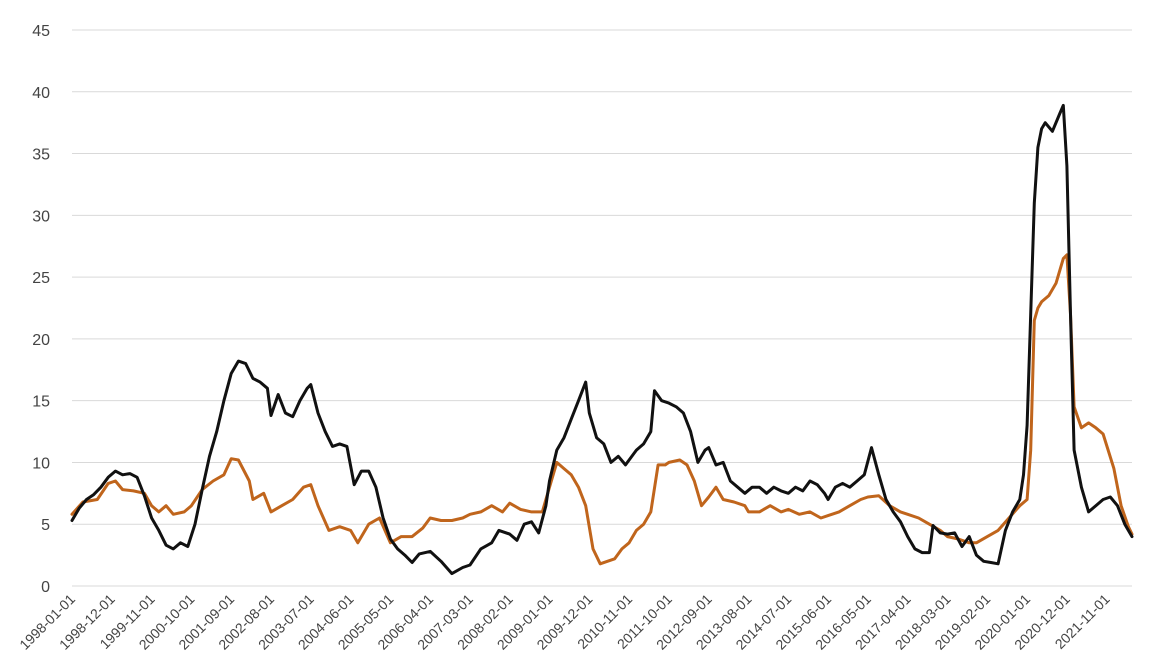 The image size is (1160, 663). What do you see at coordinates (41, 216) in the screenshot?
I see `y-tick-label: 30` at bounding box center [41, 216].